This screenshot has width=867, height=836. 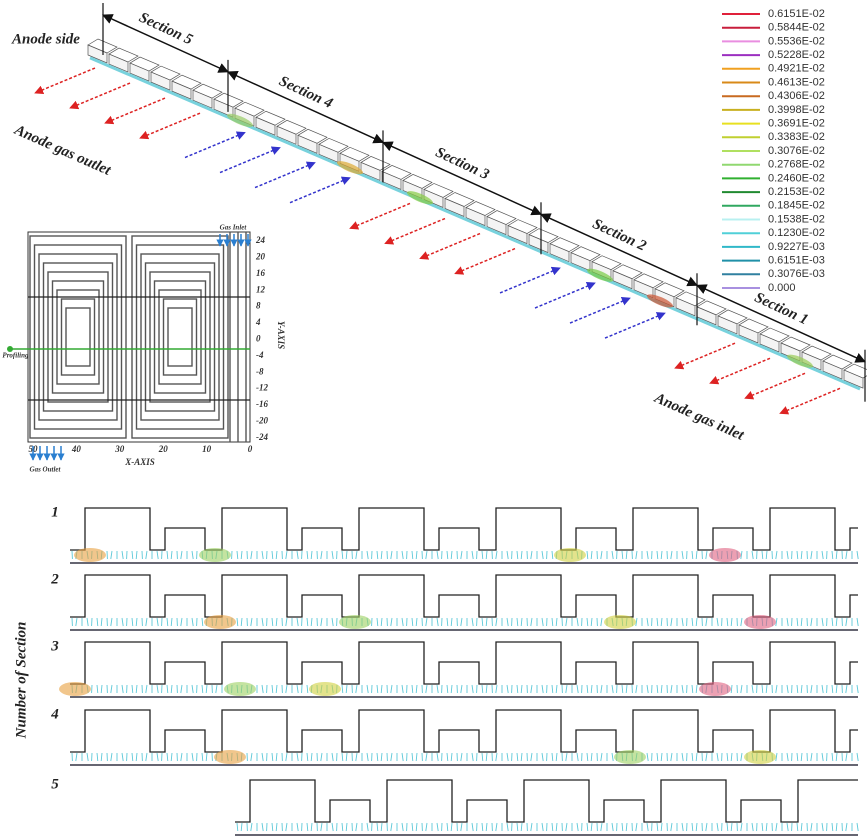 What do you see at coordinates (54, 579) in the screenshot?
I see `row-label: 2` at bounding box center [54, 579].